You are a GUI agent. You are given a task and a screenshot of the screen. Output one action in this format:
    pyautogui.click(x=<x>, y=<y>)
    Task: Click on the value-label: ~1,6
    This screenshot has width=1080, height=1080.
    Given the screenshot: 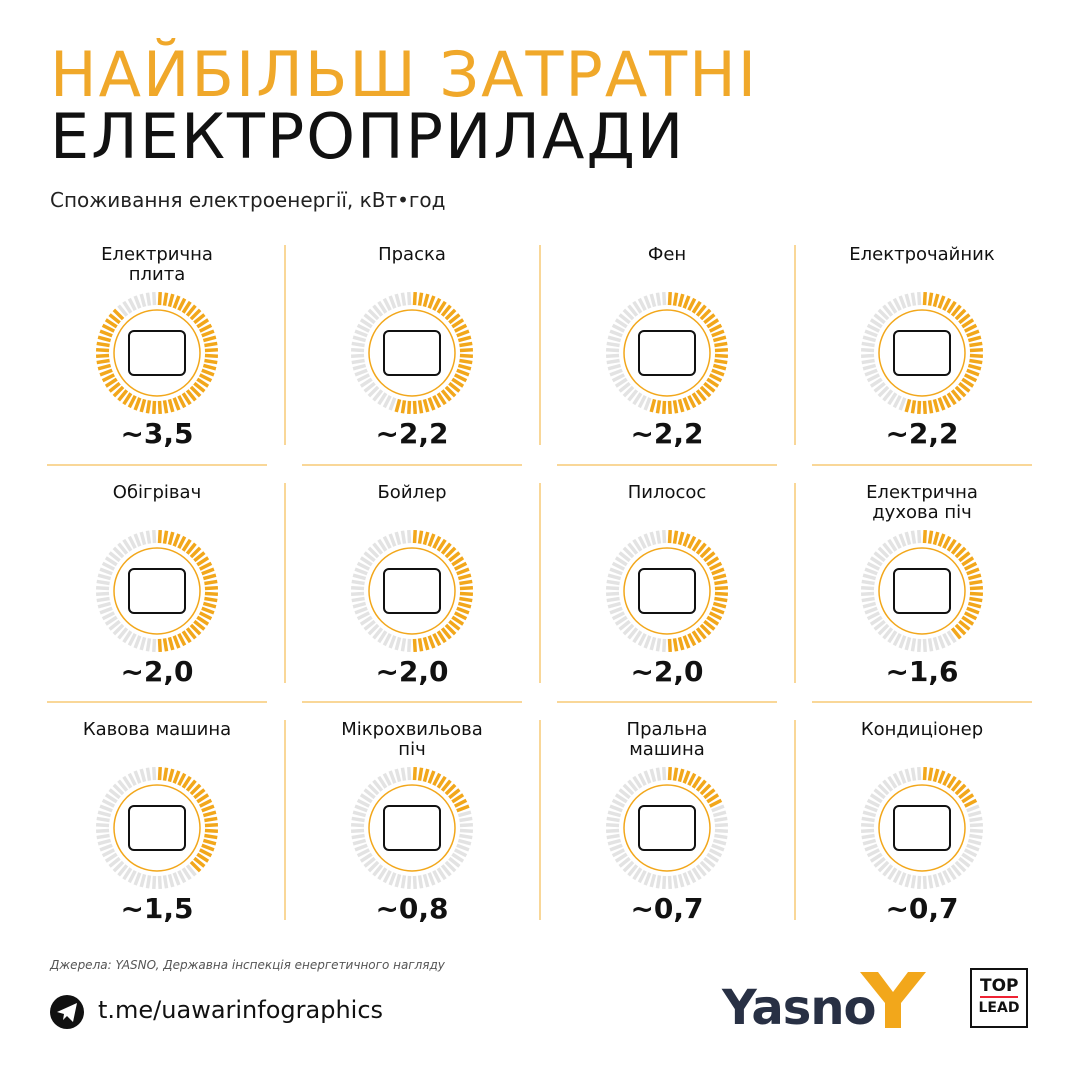 What is the action you would take?
    pyautogui.click(x=922, y=671)
    